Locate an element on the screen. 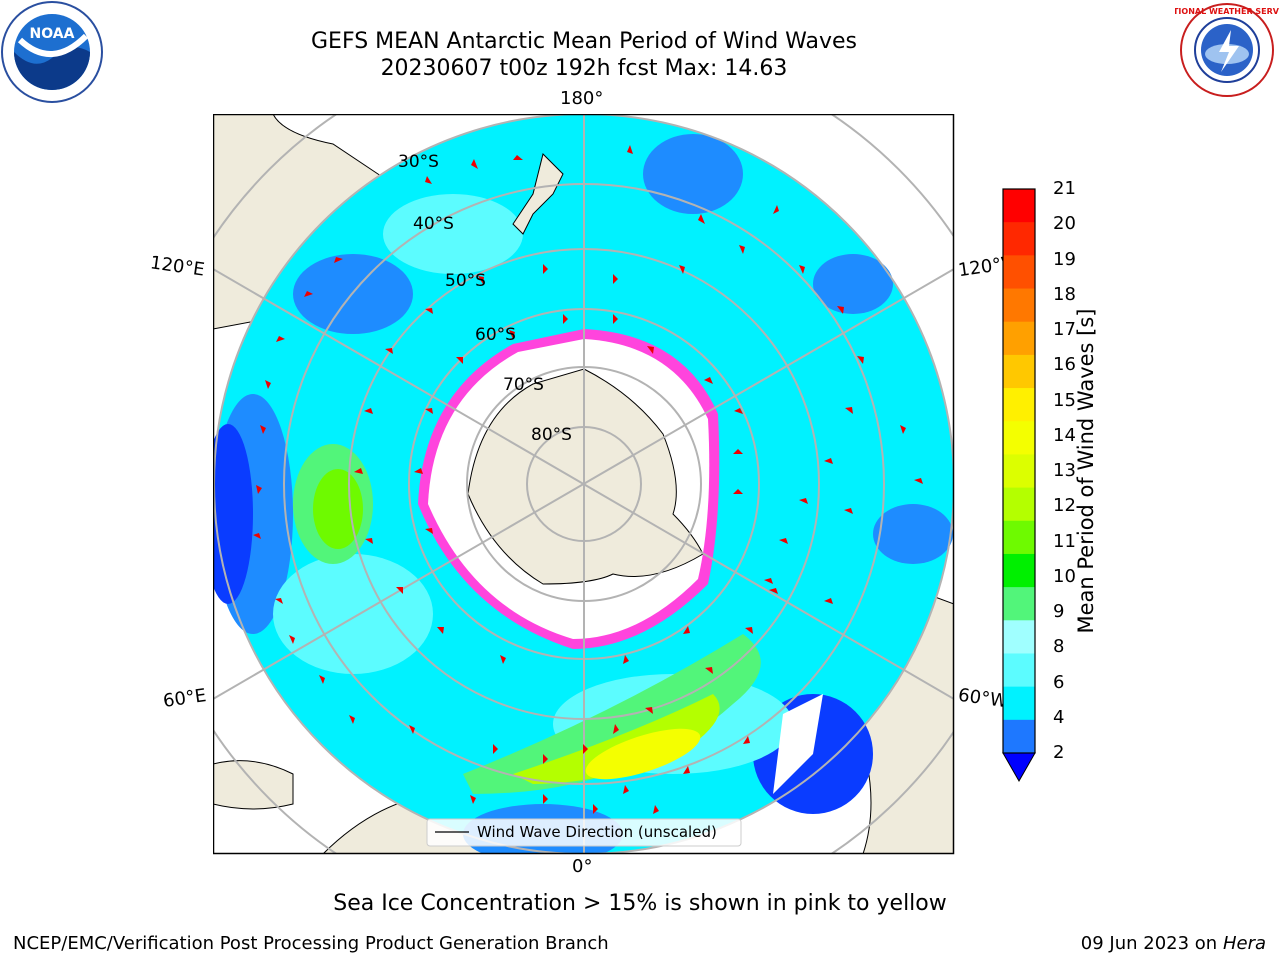 This screenshot has height=960, width=1280. lat-label-60: 60°S is located at coordinates (495, 335).